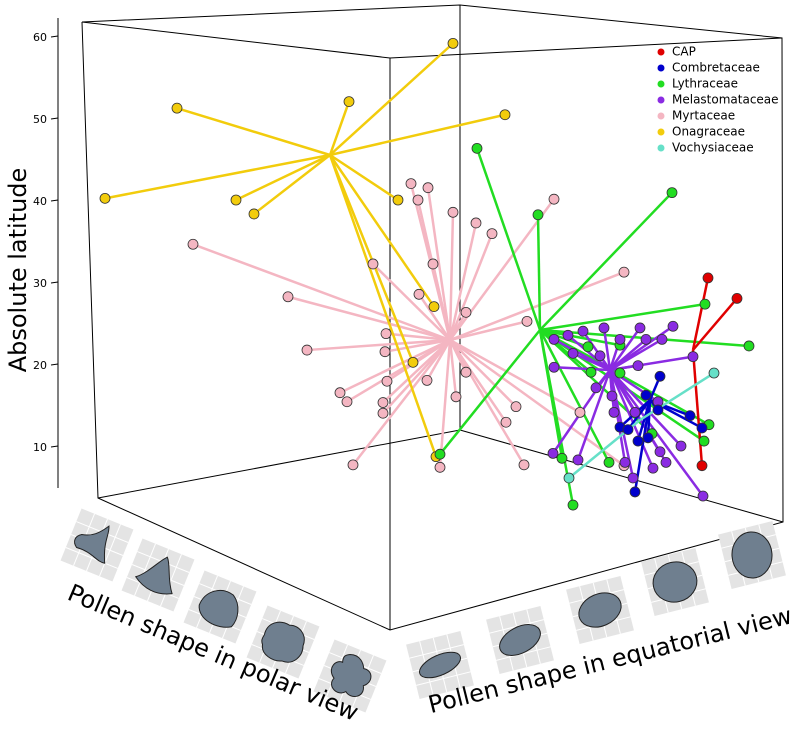 The width and height of the screenshot is (798, 734). Describe the element at coordinates (40, 119) in the screenshot. I see `y-tick-label: 50` at that location.